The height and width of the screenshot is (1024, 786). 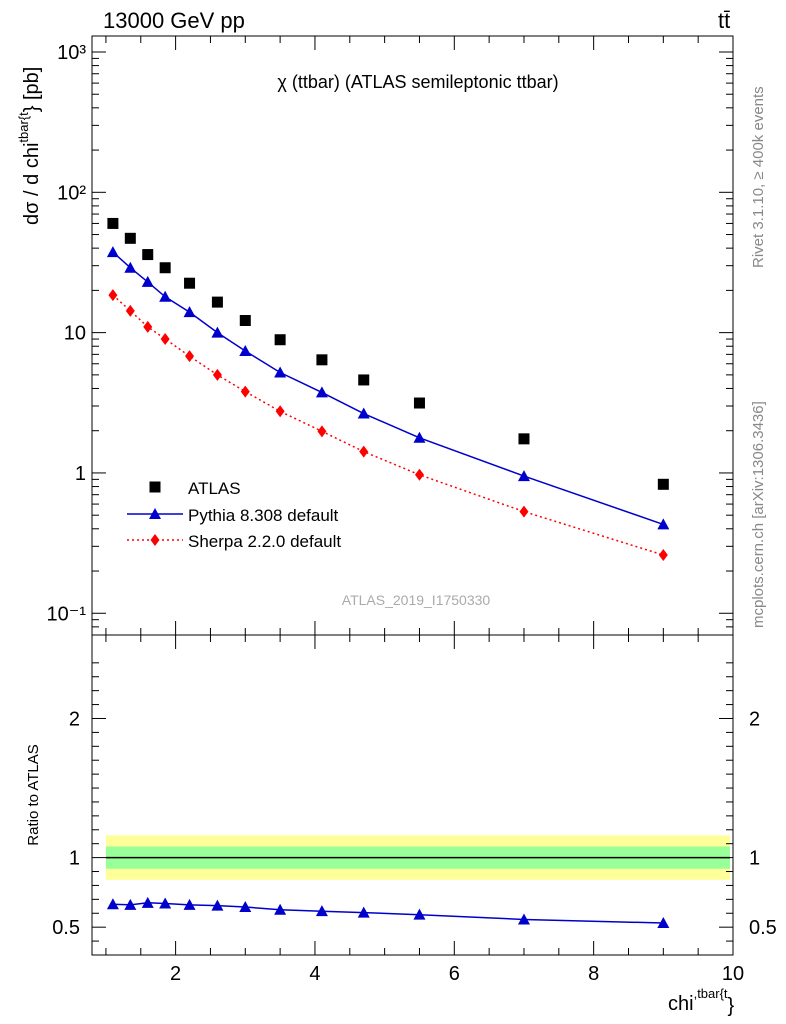 What do you see at coordinates (71, 53) in the screenshot?
I see `y-tick-label: 10³` at bounding box center [71, 53].